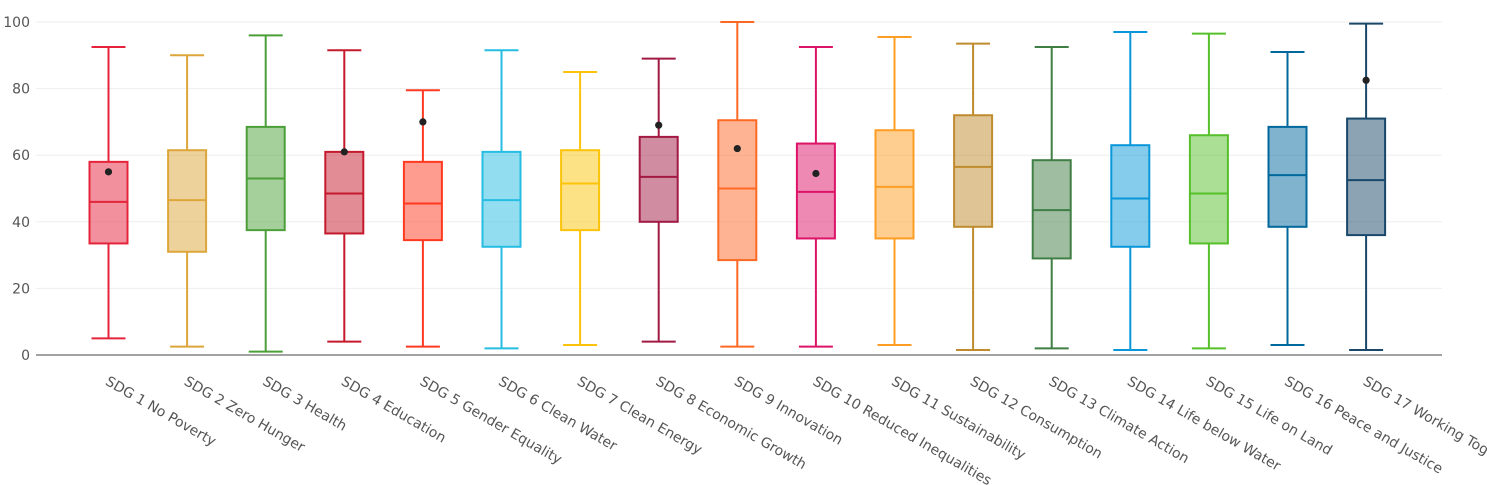  What do you see at coordinates (21, 223) in the screenshot?
I see `y-tick-label: 40` at bounding box center [21, 223].